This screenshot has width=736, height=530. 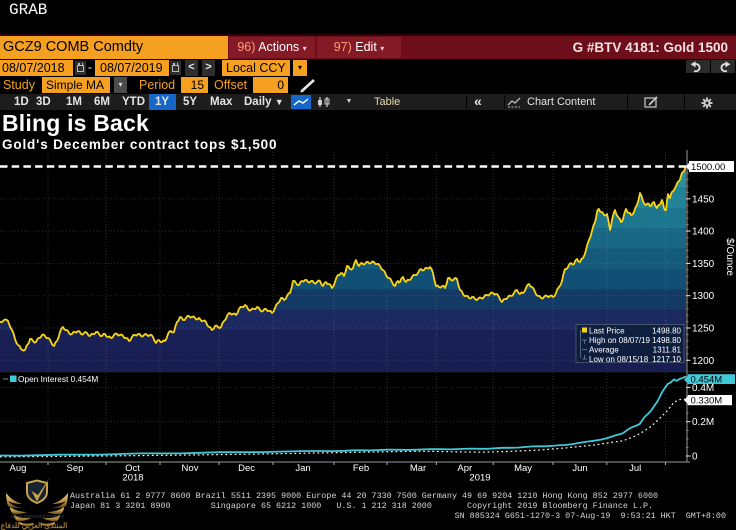 What do you see at coordinates (729, 257) in the screenshot?
I see `svg-text: $/Ounce` at bounding box center [729, 257].